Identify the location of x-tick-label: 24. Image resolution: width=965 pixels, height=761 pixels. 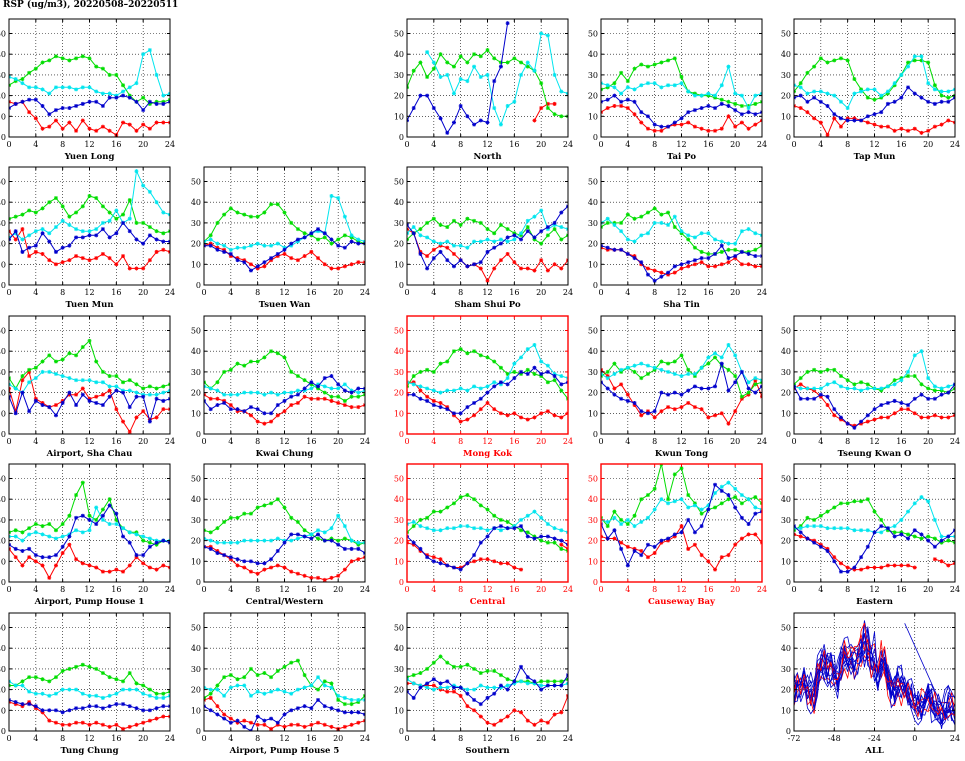
(170, 441).